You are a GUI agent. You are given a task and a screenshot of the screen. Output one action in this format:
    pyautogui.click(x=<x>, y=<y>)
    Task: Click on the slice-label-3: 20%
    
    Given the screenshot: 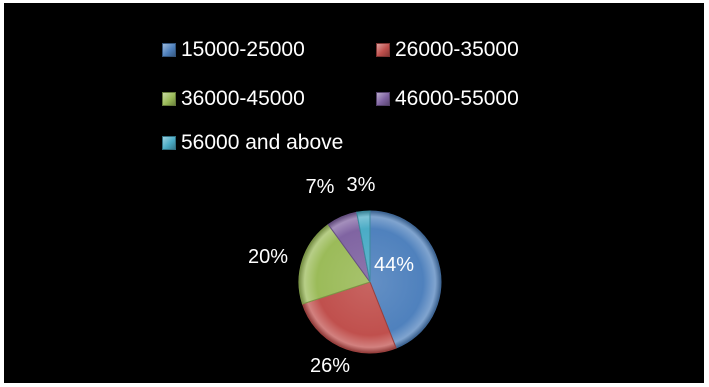 What is the action you would take?
    pyautogui.click(x=268, y=257)
    